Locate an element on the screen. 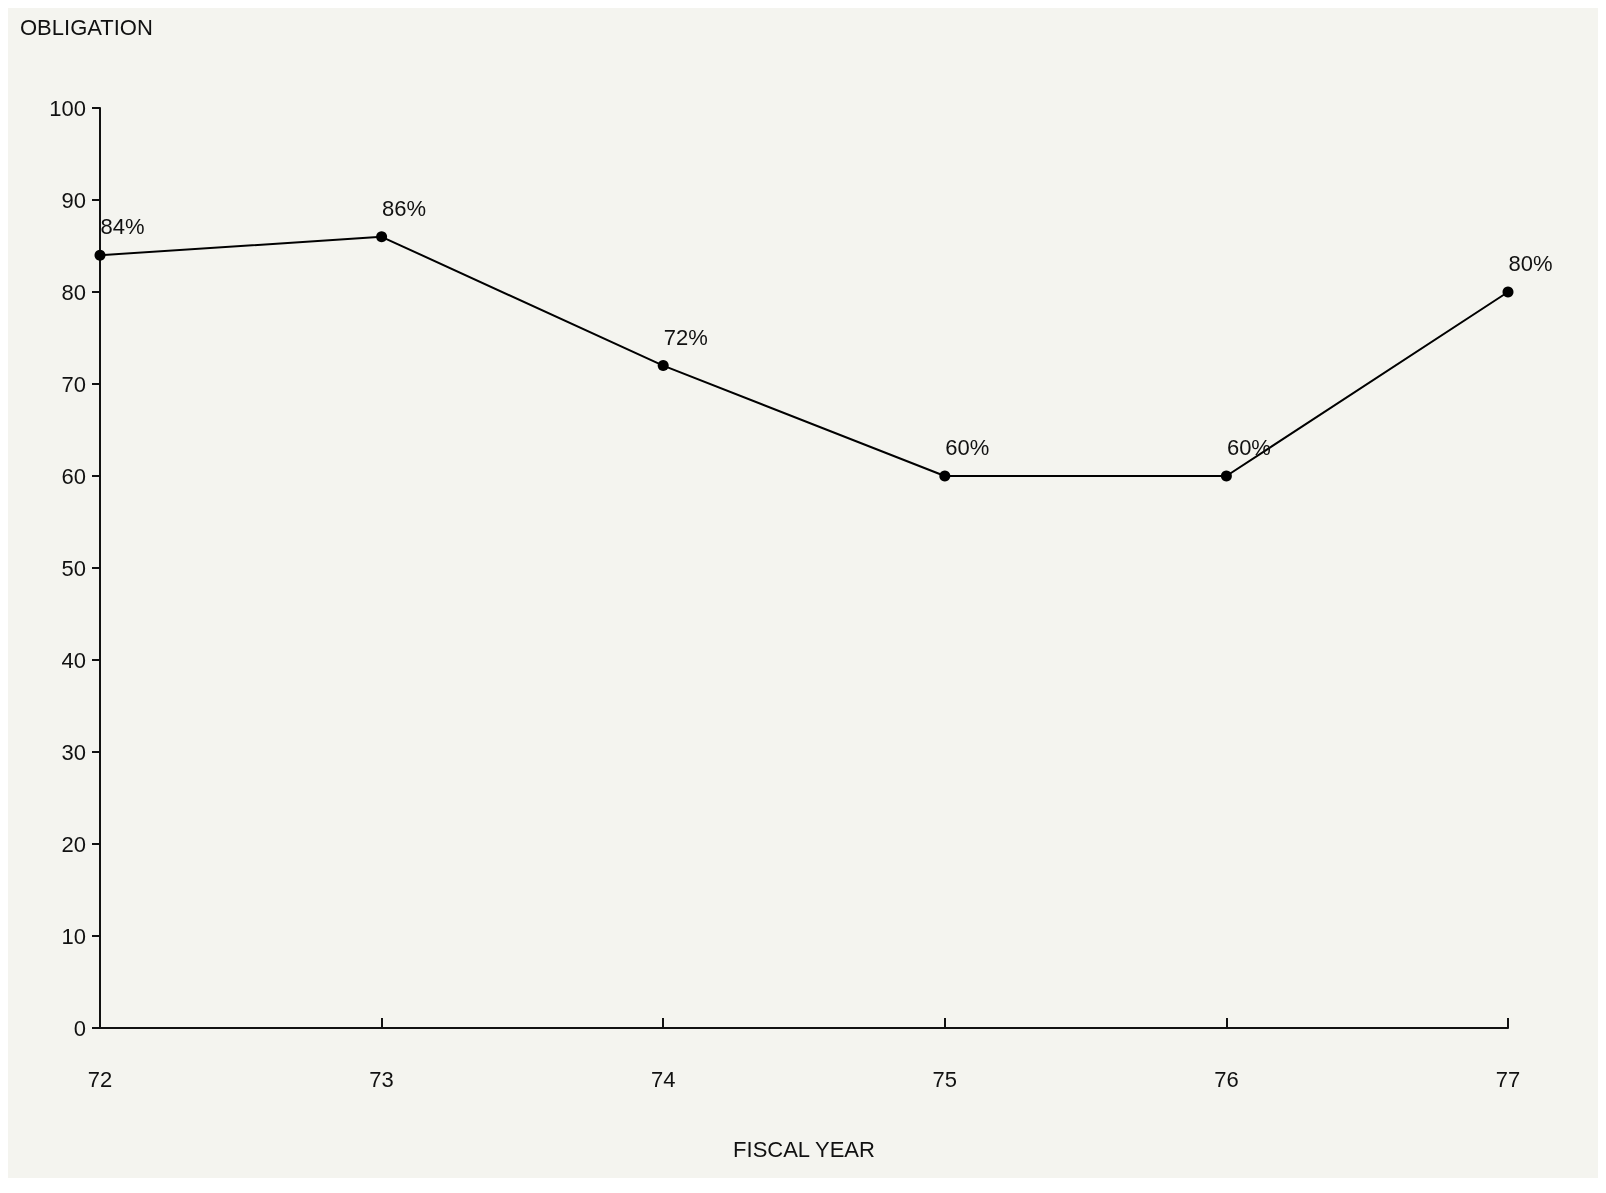 This screenshot has height=1193, width=1606. data-label: 84% is located at coordinates (122, 227).